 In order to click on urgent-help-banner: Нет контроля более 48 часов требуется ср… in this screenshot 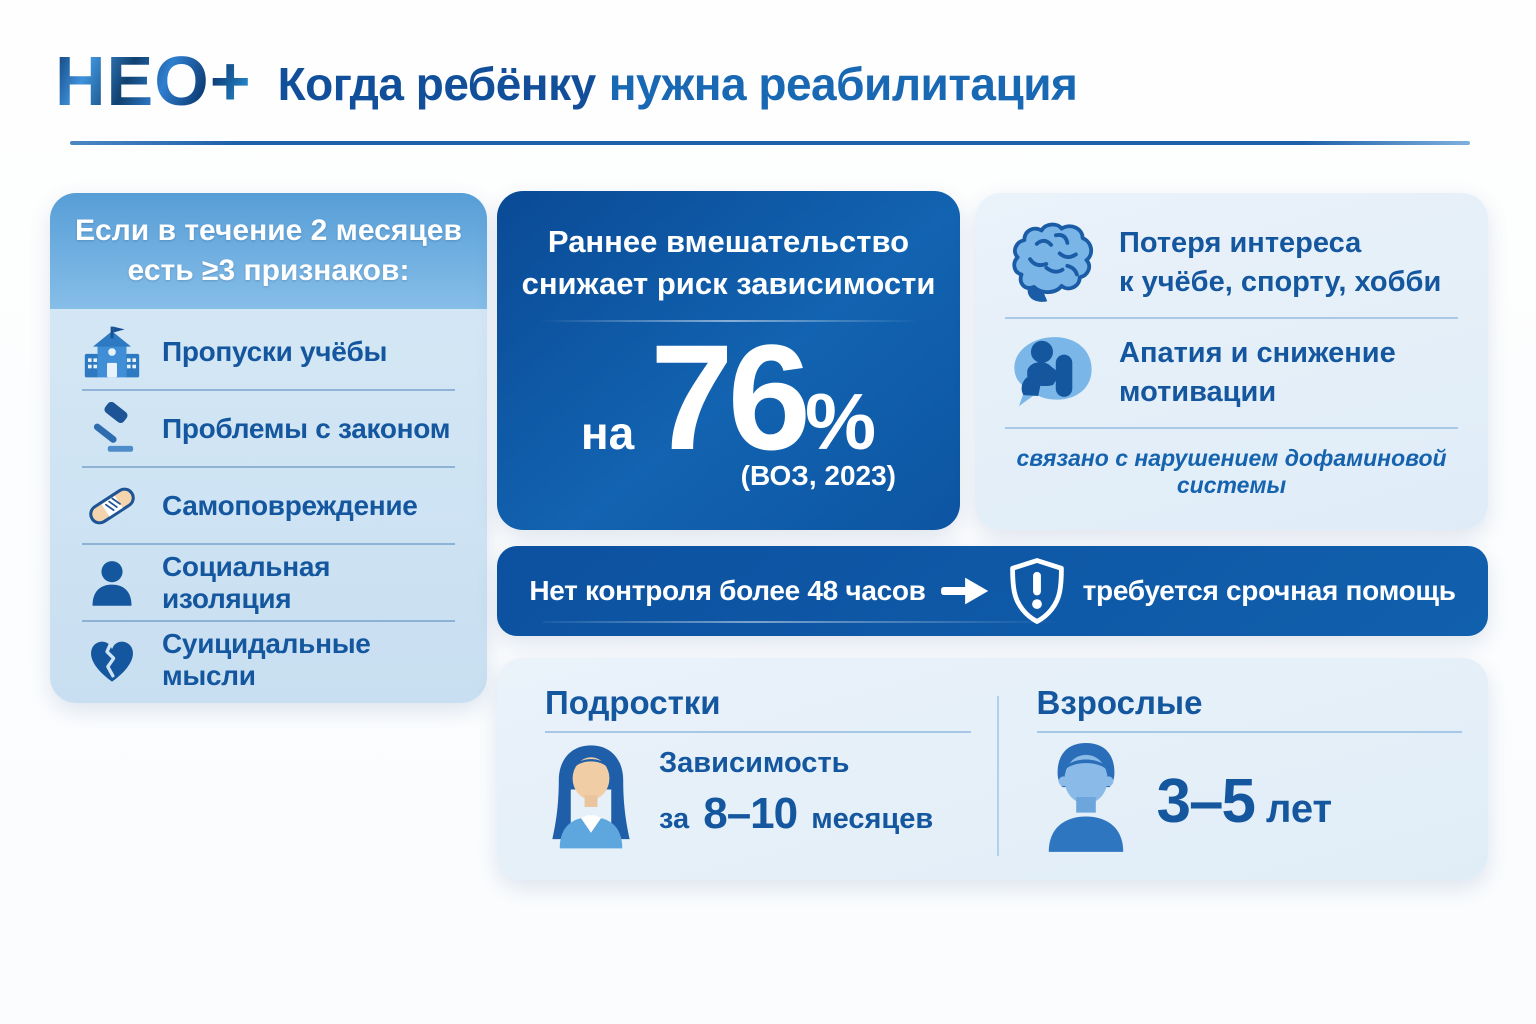, I will do `click(992, 591)`.